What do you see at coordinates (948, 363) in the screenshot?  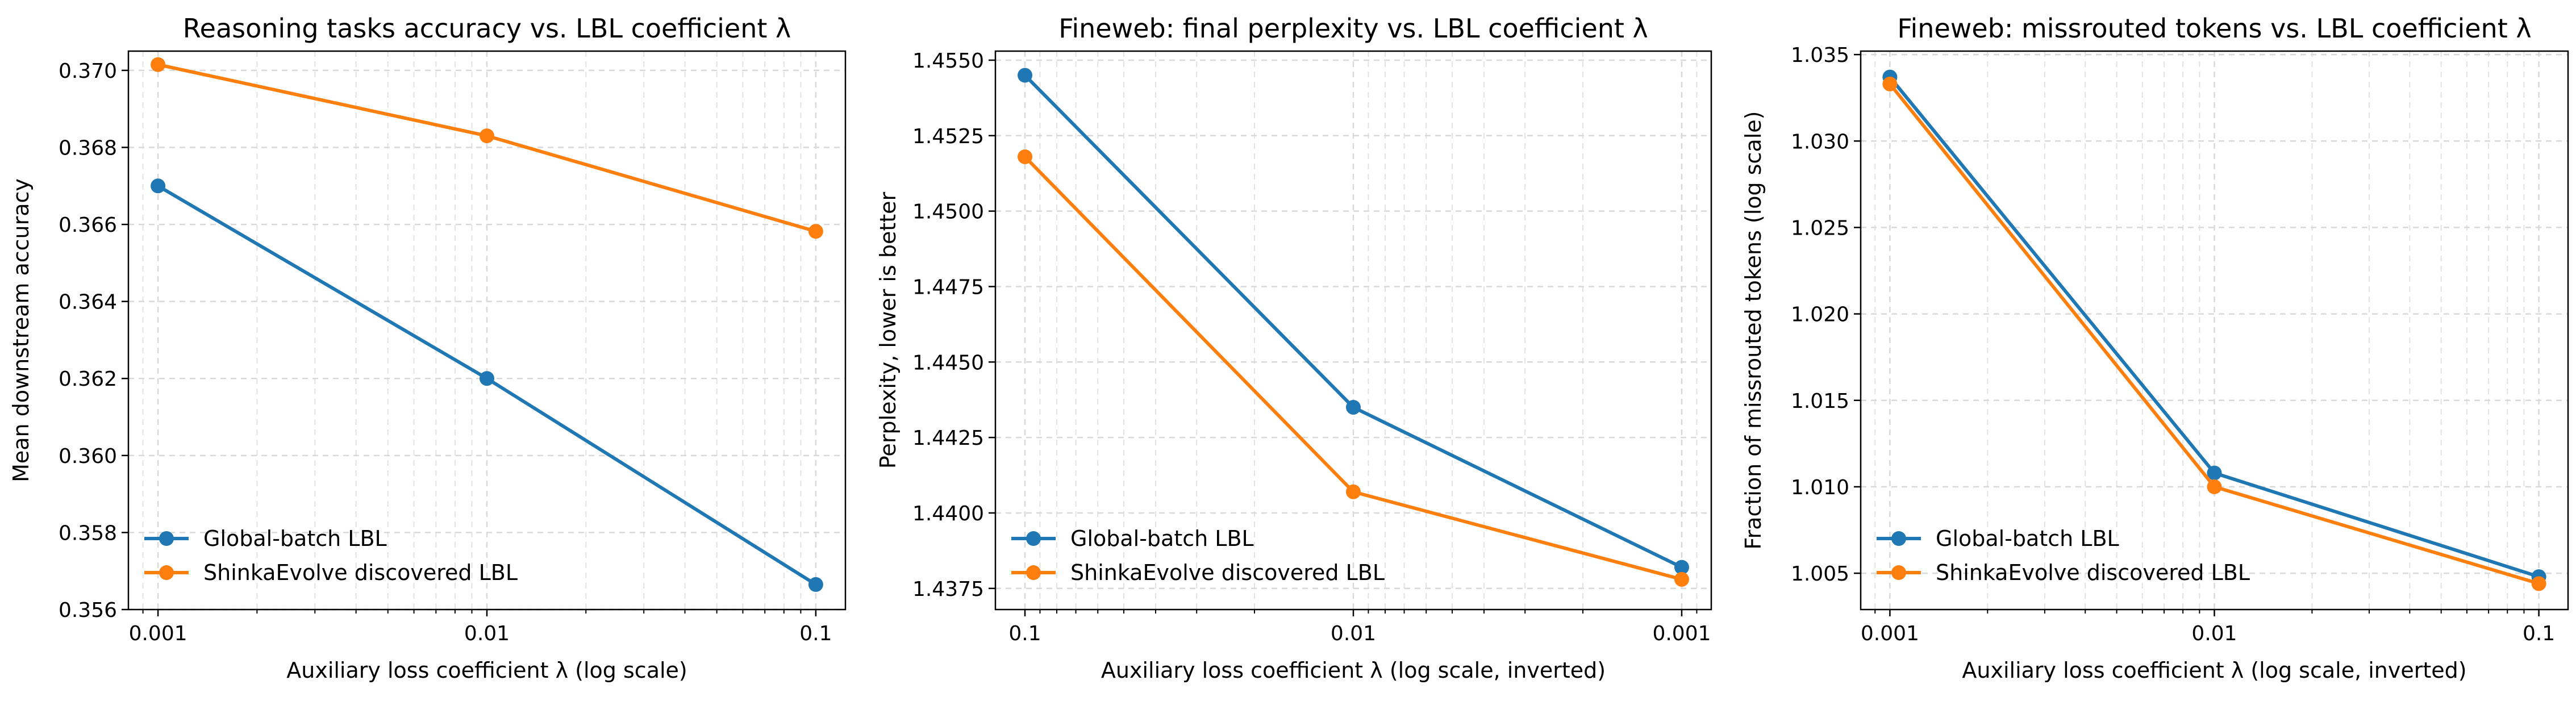 I see `y-tick-label: 1.4450` at bounding box center [948, 363].